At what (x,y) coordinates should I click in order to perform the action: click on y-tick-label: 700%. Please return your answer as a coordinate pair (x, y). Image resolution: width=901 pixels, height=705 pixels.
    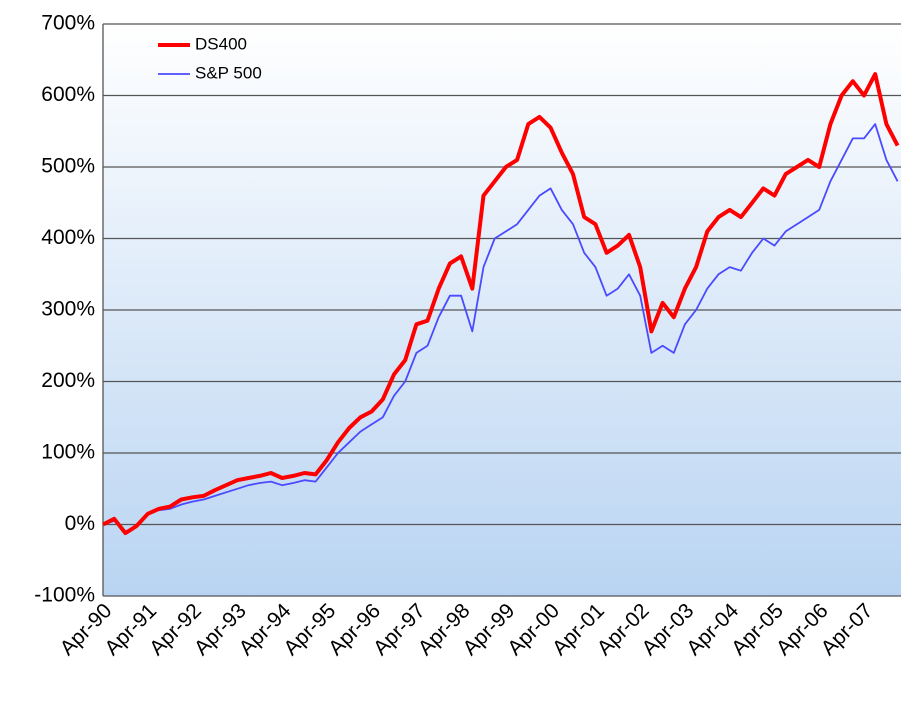
    Looking at the image, I should click on (68, 23).